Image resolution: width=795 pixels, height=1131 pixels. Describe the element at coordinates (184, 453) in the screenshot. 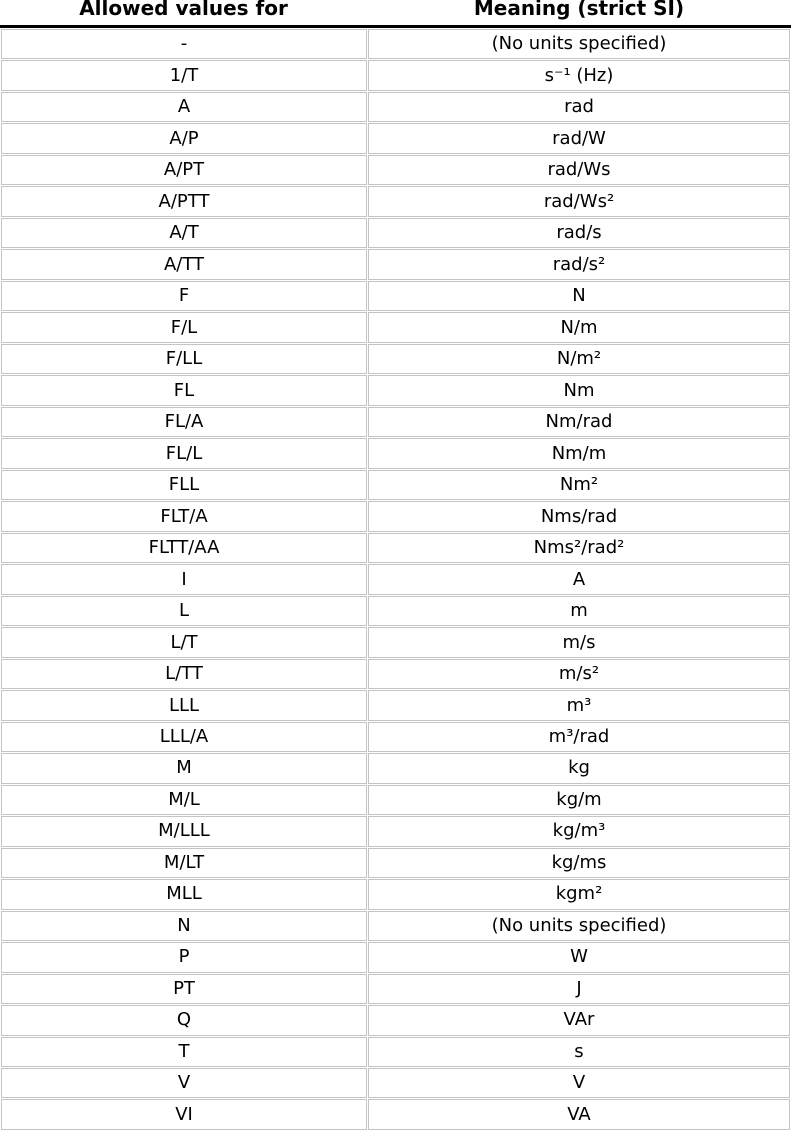

I see `cell-allowed-value: FL/L` at that location.